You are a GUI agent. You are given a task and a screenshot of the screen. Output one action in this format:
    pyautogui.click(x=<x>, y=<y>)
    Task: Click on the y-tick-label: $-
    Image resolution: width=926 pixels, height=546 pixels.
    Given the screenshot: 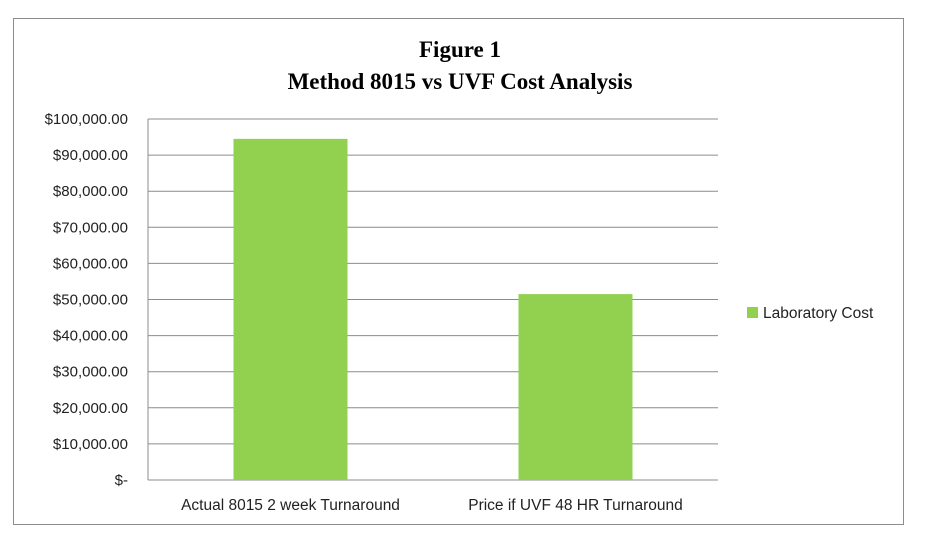 What is the action you would take?
    pyautogui.click(x=121, y=480)
    